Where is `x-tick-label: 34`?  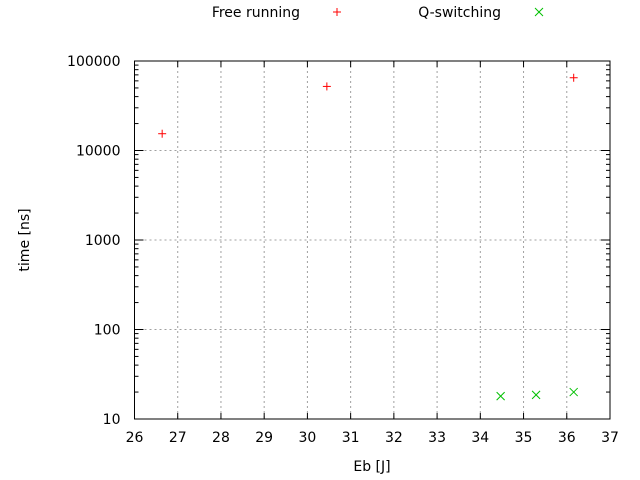 x-tick-label: 34 is located at coordinates (480, 438).